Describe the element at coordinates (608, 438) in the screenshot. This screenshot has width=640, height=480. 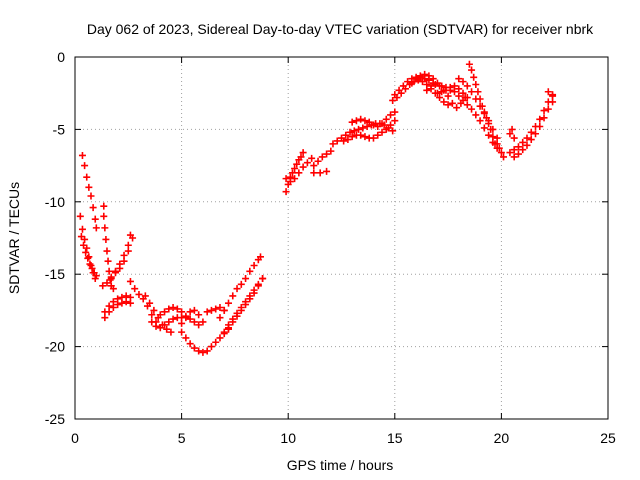
I see `x-tick-label: 25` at that location.